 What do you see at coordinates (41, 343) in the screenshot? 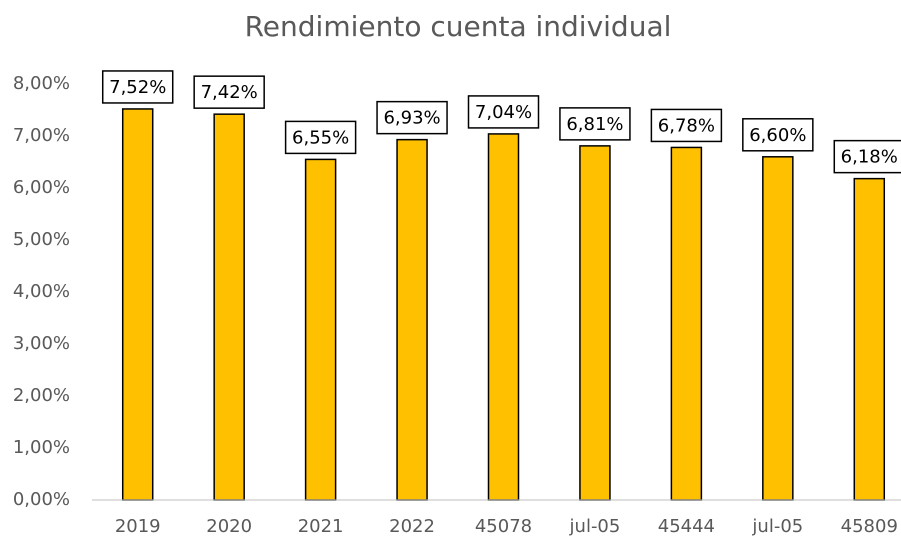
I see `y-tick-label: 3,00%` at bounding box center [41, 343].